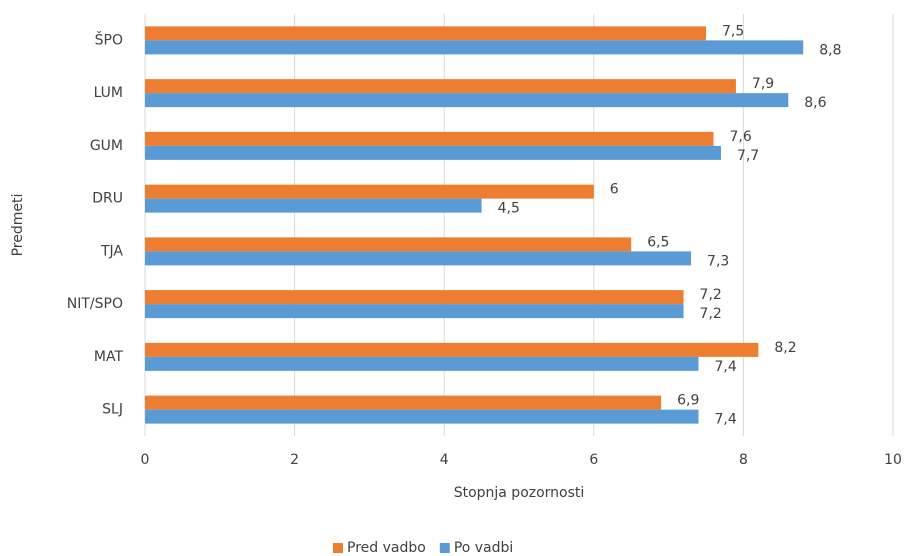  Describe the element at coordinates (733, 31) in the screenshot. I see `data-label: 7,5` at that location.